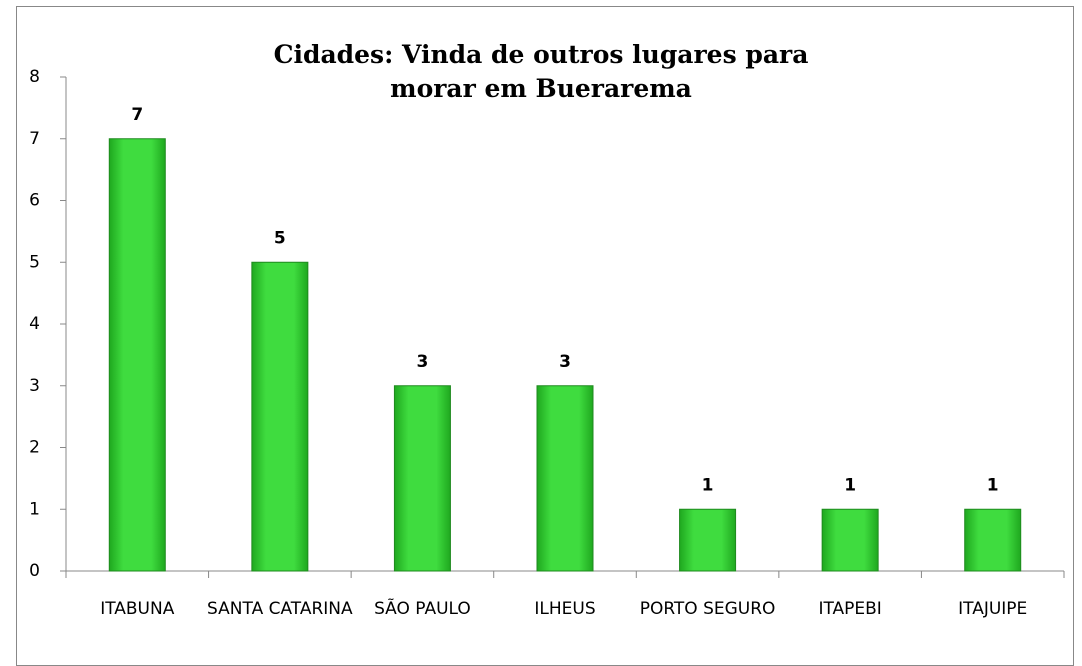 The image size is (1082, 666). Describe the element at coordinates (849, 609) in the screenshot. I see `x-tick-label: ITAPEBI` at that location.